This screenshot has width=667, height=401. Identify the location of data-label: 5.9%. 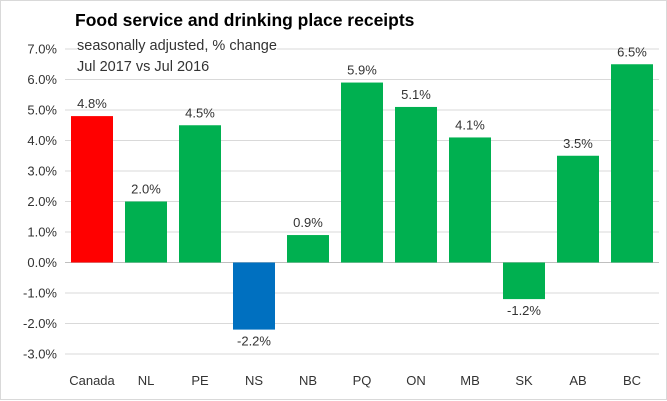
(362, 70).